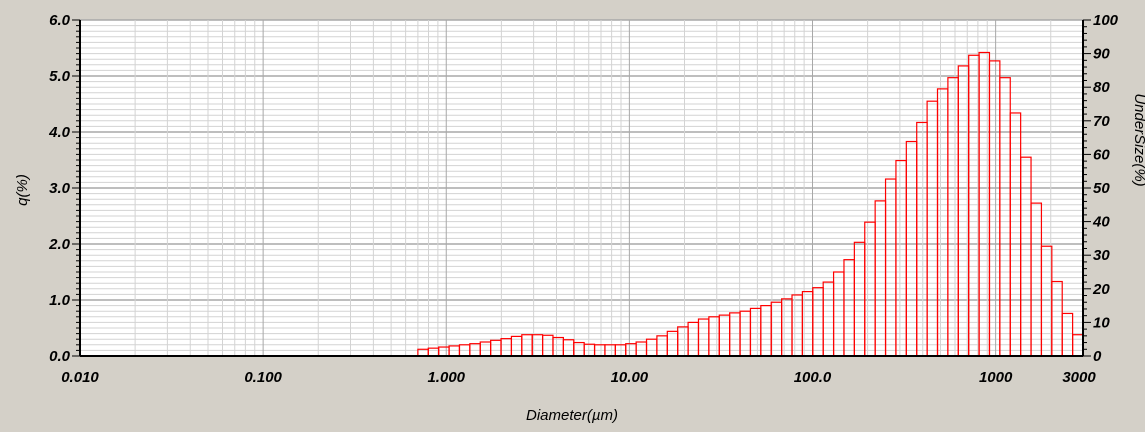 The image size is (1145, 432). I want to click on y-left-tick-label: 4.0, so click(59, 132).